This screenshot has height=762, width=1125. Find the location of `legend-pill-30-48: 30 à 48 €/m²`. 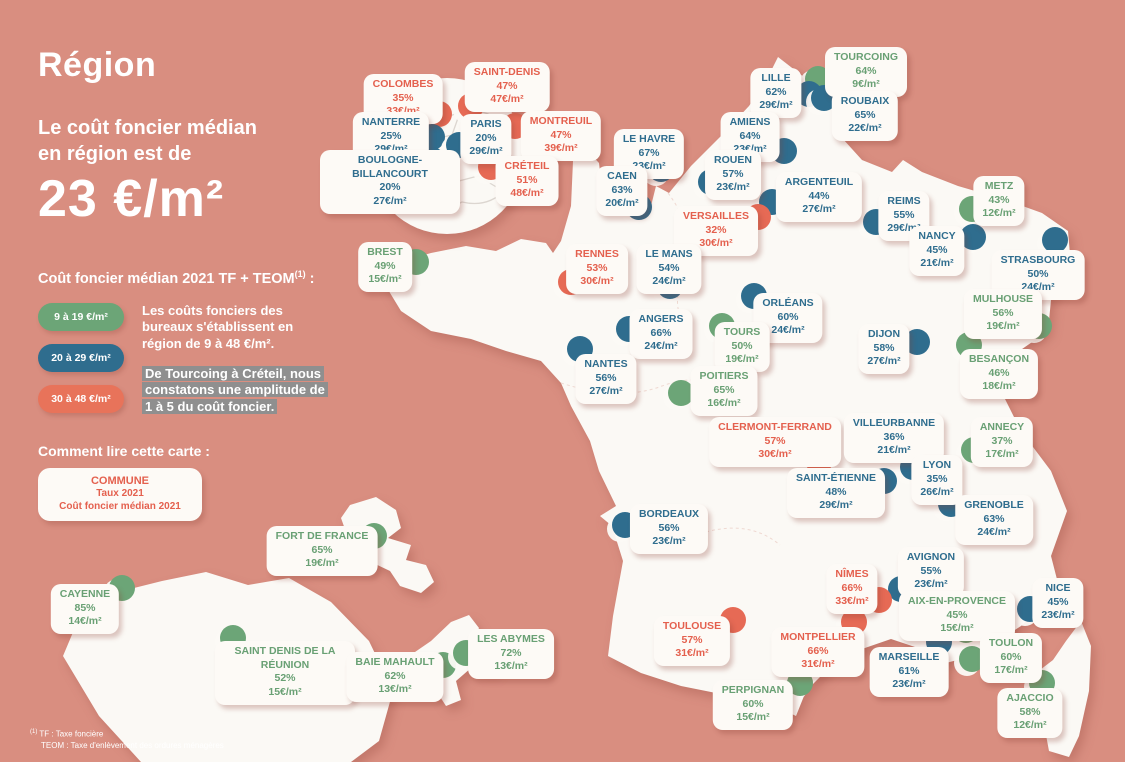

legend-pill-30-48: 30 à 48 €/m² is located at coordinates (81, 398).